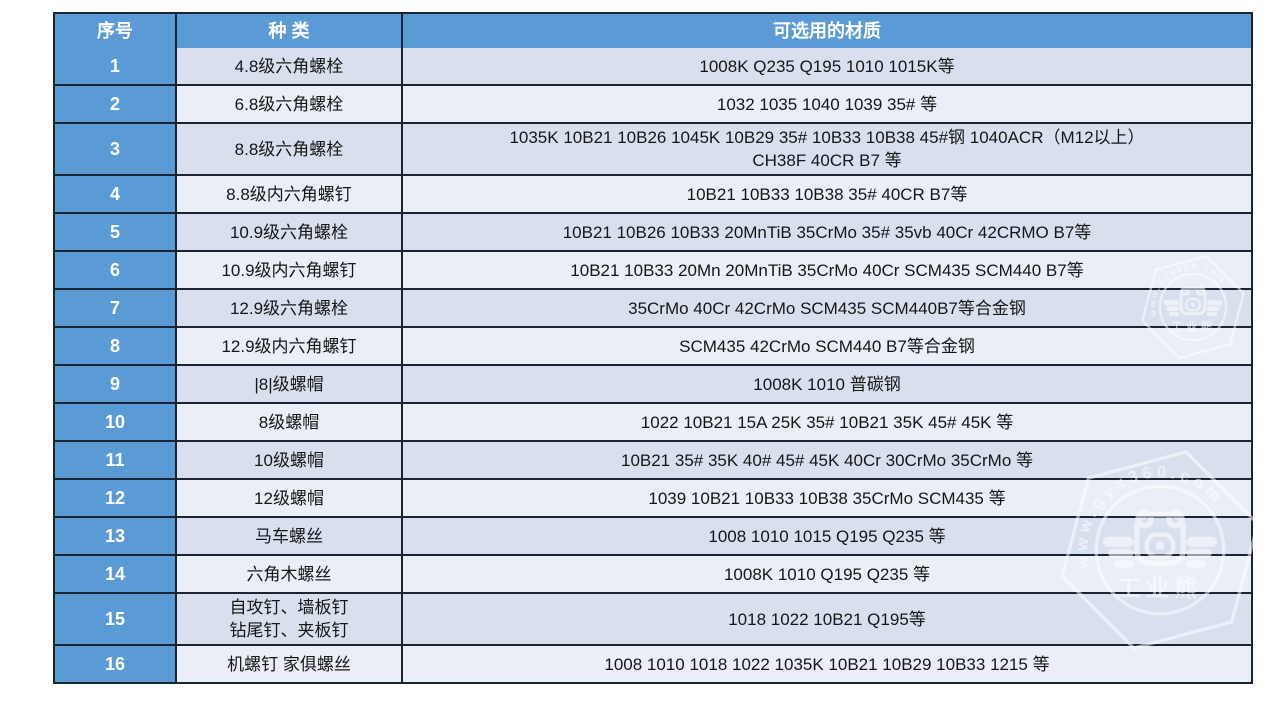 The width and height of the screenshot is (1280, 720). I want to click on row-materials-value: 1032 1035 1040 1039 35# 等, so click(827, 104).